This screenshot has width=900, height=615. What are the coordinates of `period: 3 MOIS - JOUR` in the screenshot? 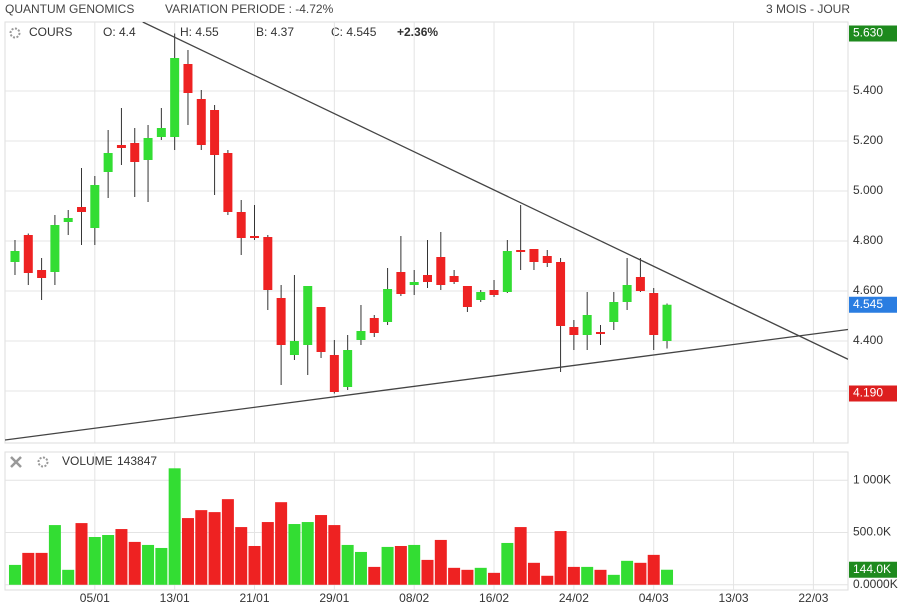 It's located at (808, 9).